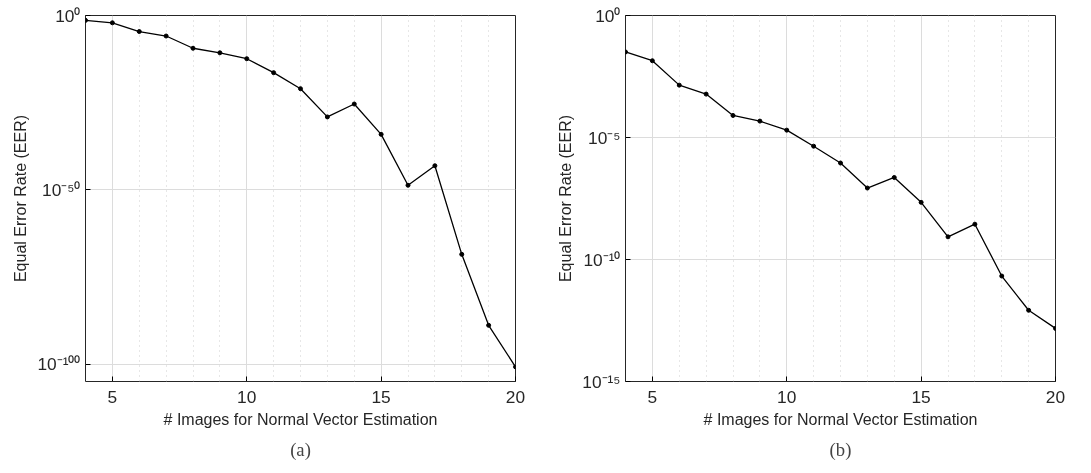  Describe the element at coordinates (840, 449) in the screenshot. I see `text: (b)` at that location.